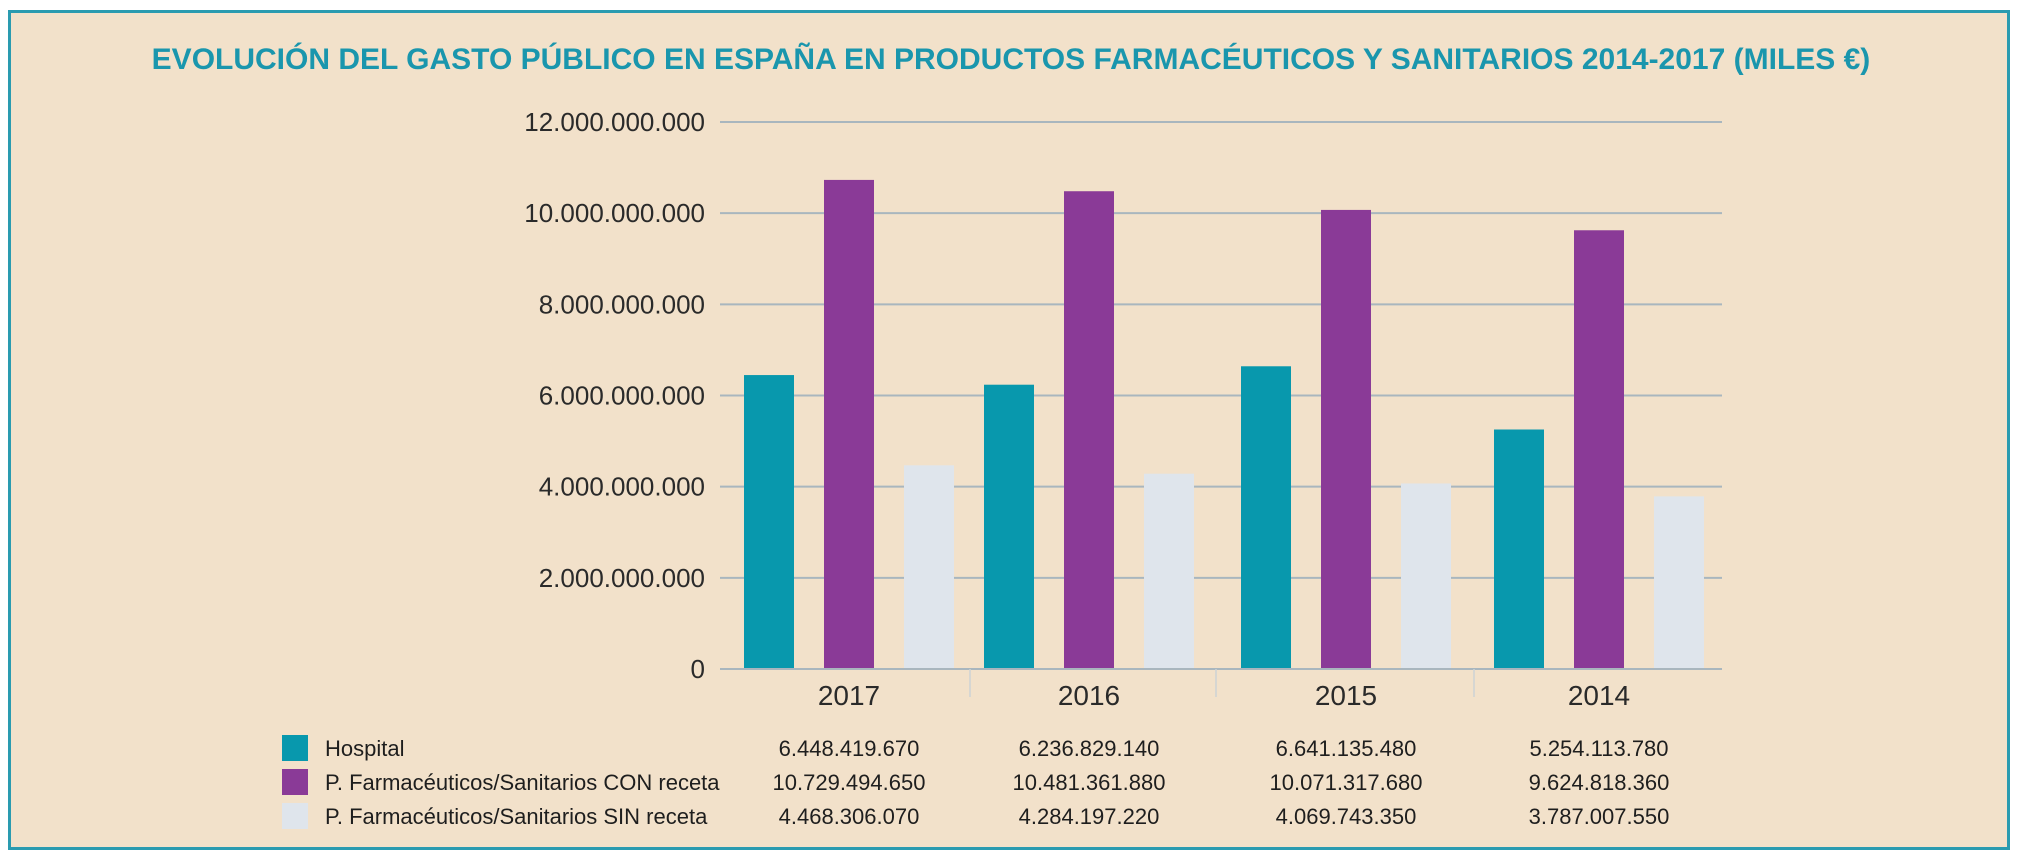  Describe the element at coordinates (1089, 748) in the screenshot. I see `table-value: 6.236.829.140` at that location.